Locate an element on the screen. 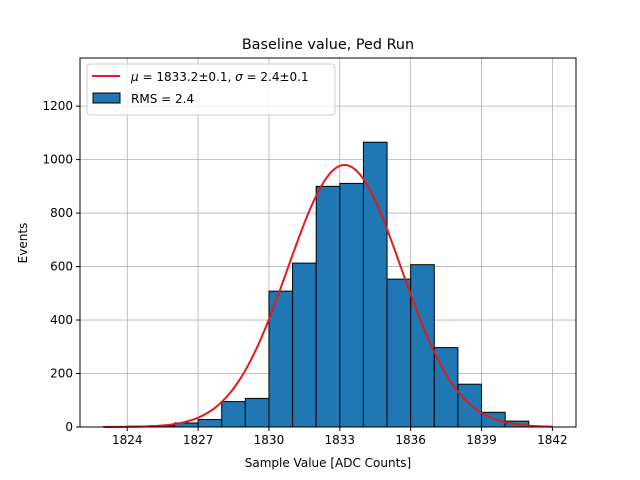 The image size is (640, 480). y-tick-label: 1200 is located at coordinates (57, 106).